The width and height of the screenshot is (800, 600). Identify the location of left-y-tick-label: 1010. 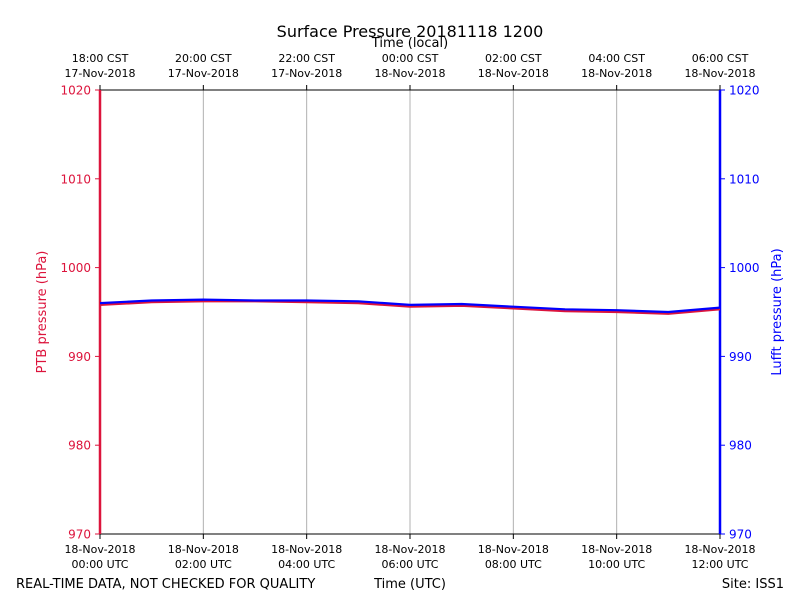
(75, 179).